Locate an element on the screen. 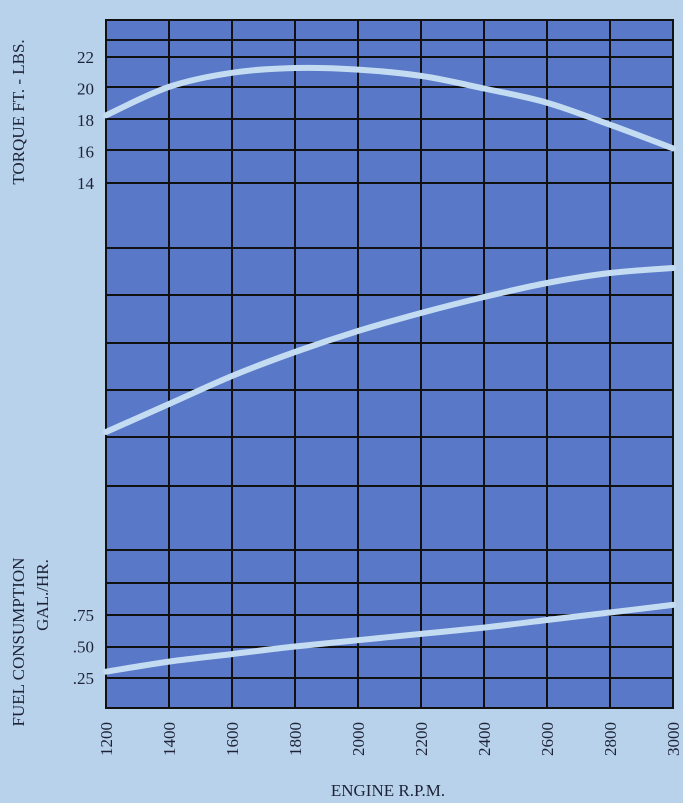  fuel-axis-label-line1: FUEL CONSUMPTION is located at coordinates (18, 642).